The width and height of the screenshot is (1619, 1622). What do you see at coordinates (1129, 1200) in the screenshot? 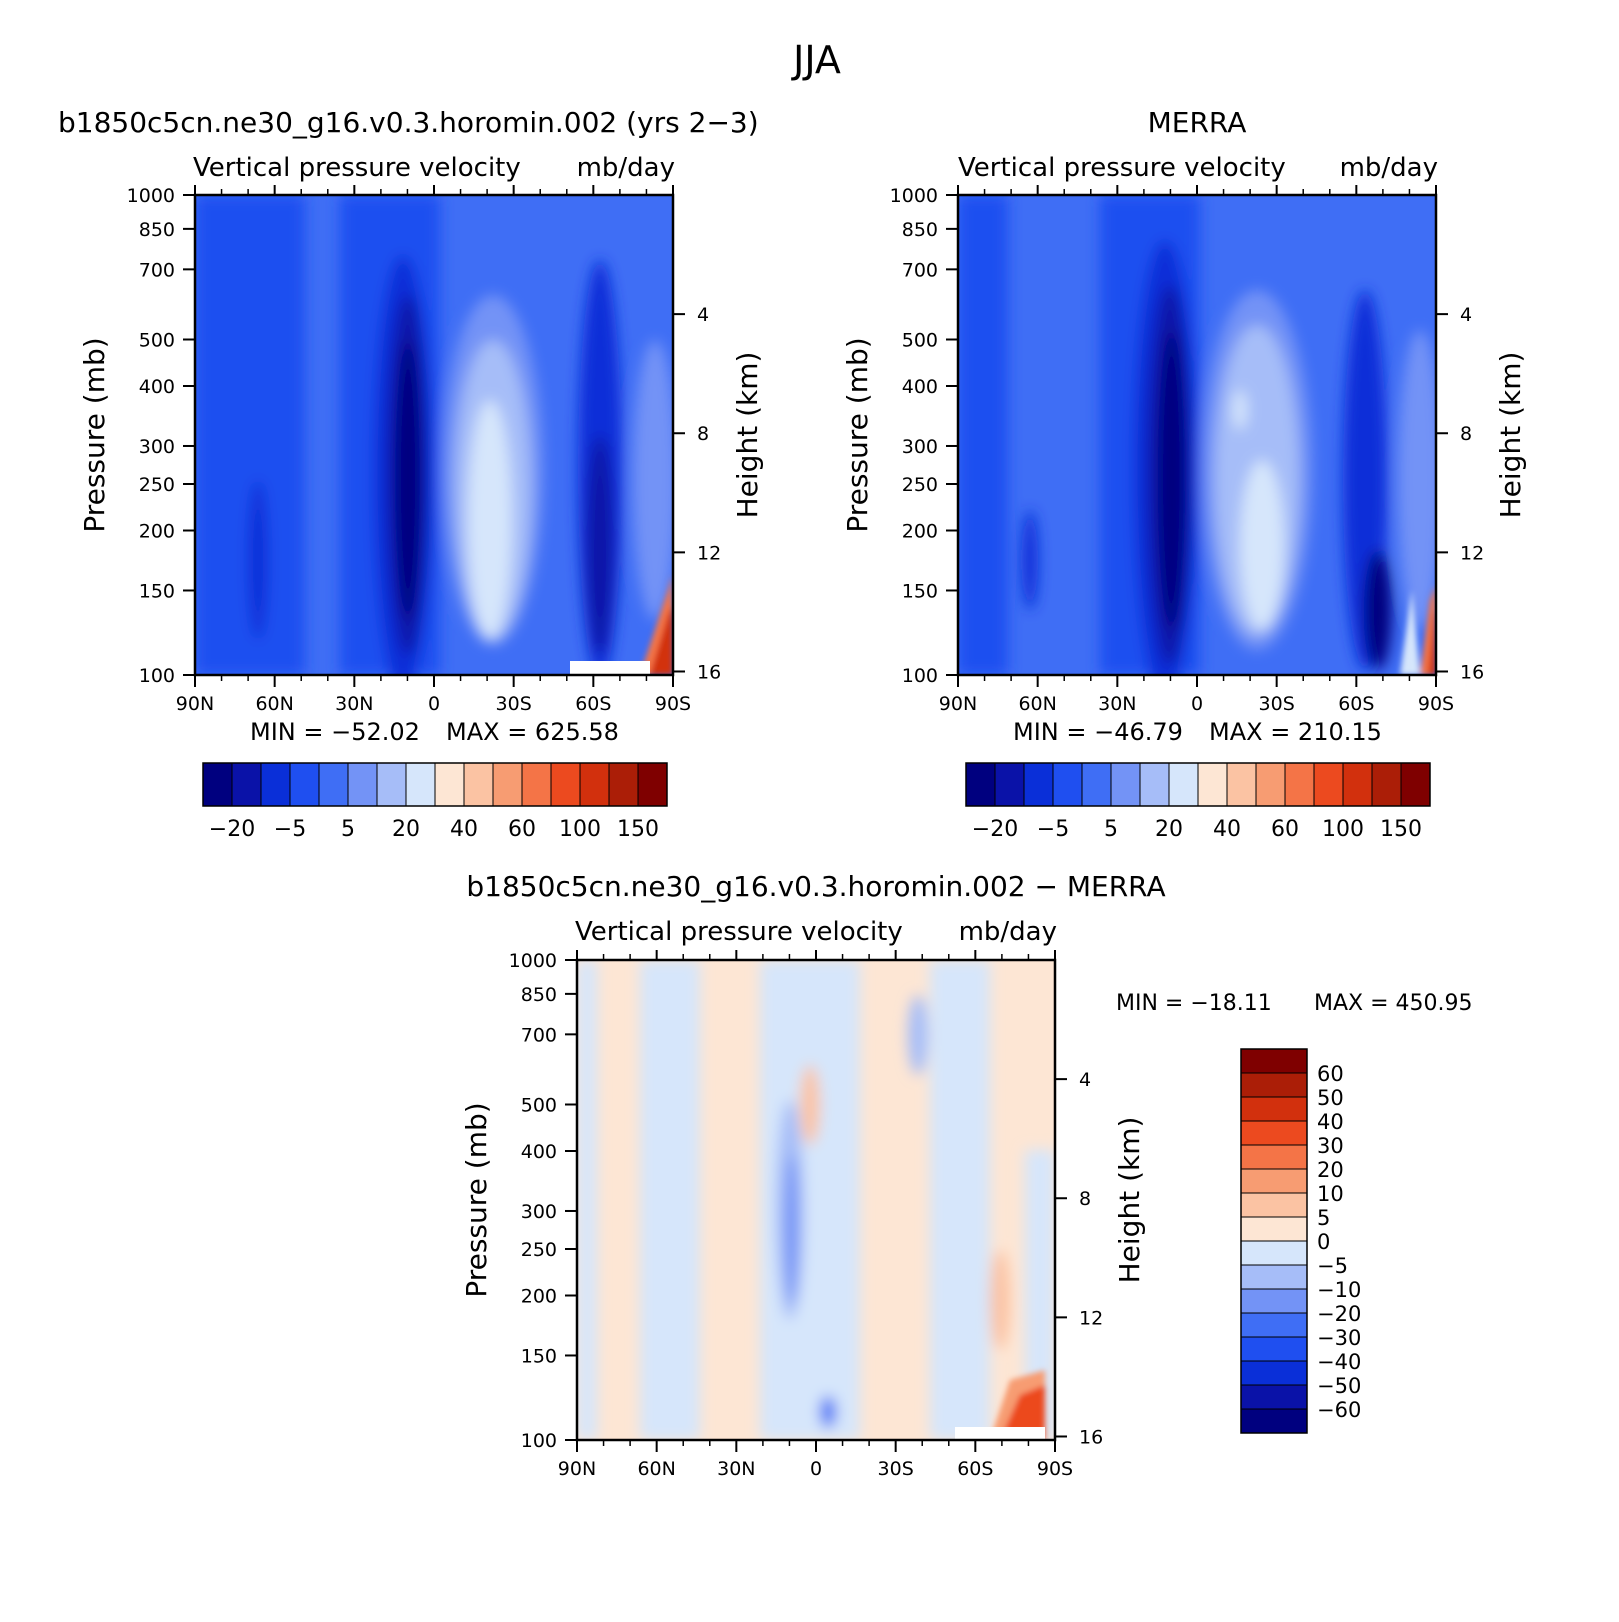
I see `panel-diff-y2label: Height (km)` at bounding box center [1129, 1200].